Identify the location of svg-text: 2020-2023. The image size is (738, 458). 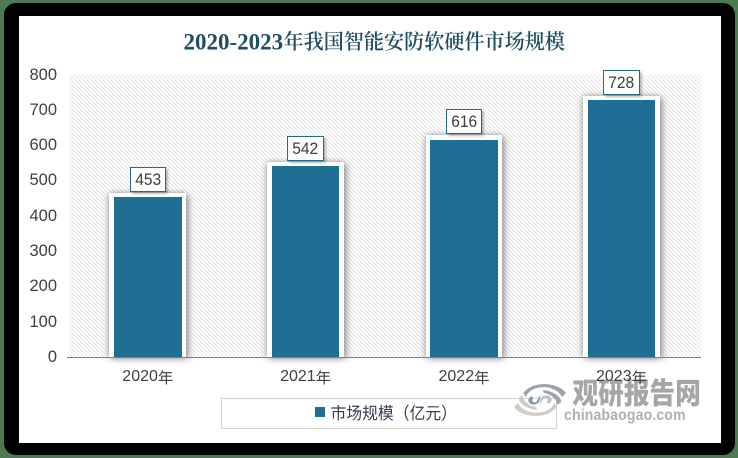
(234, 41).